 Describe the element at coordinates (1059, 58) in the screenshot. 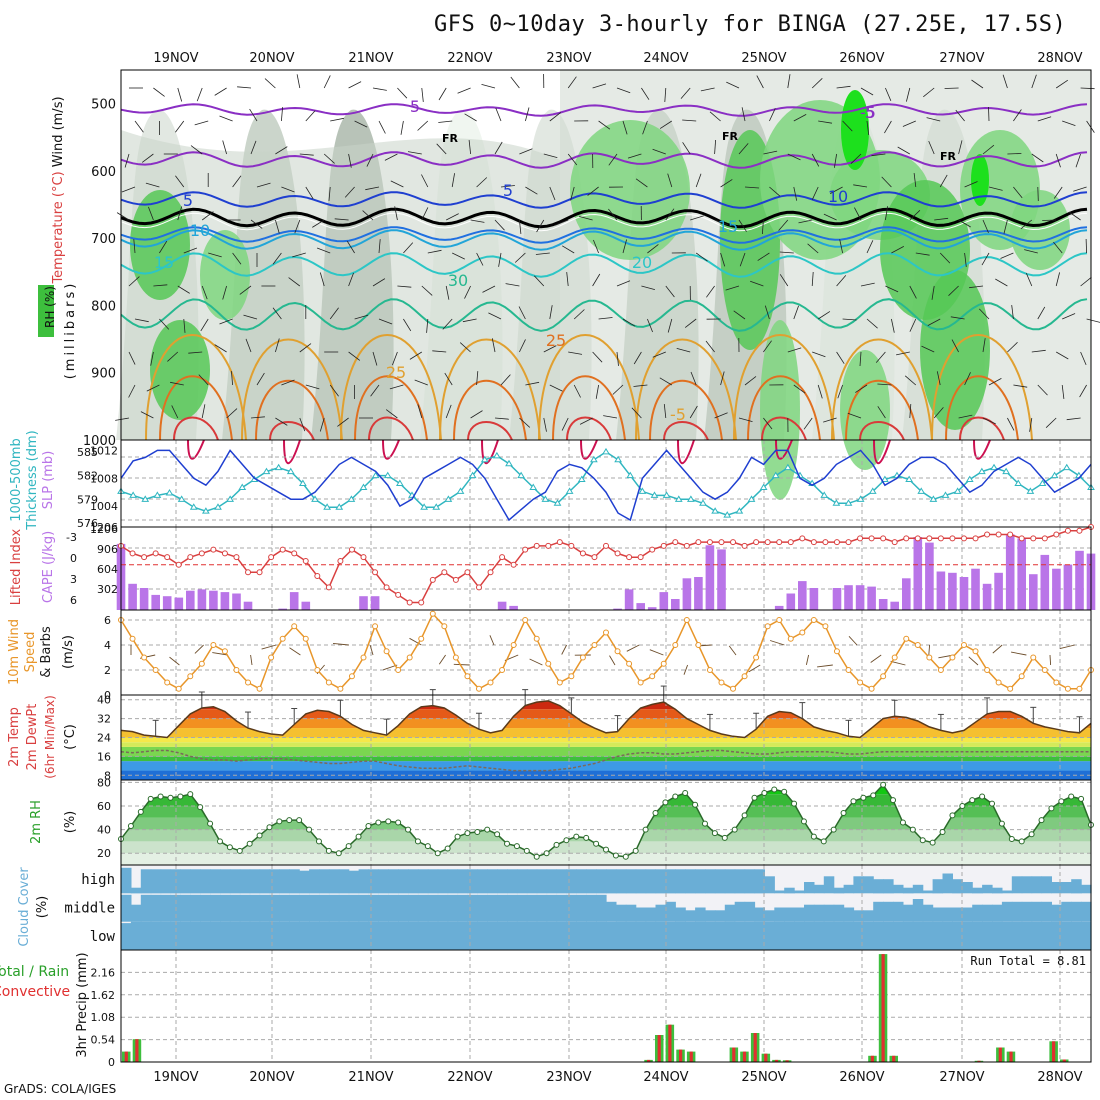

I see `top-day-label: 28NOV` at that location.